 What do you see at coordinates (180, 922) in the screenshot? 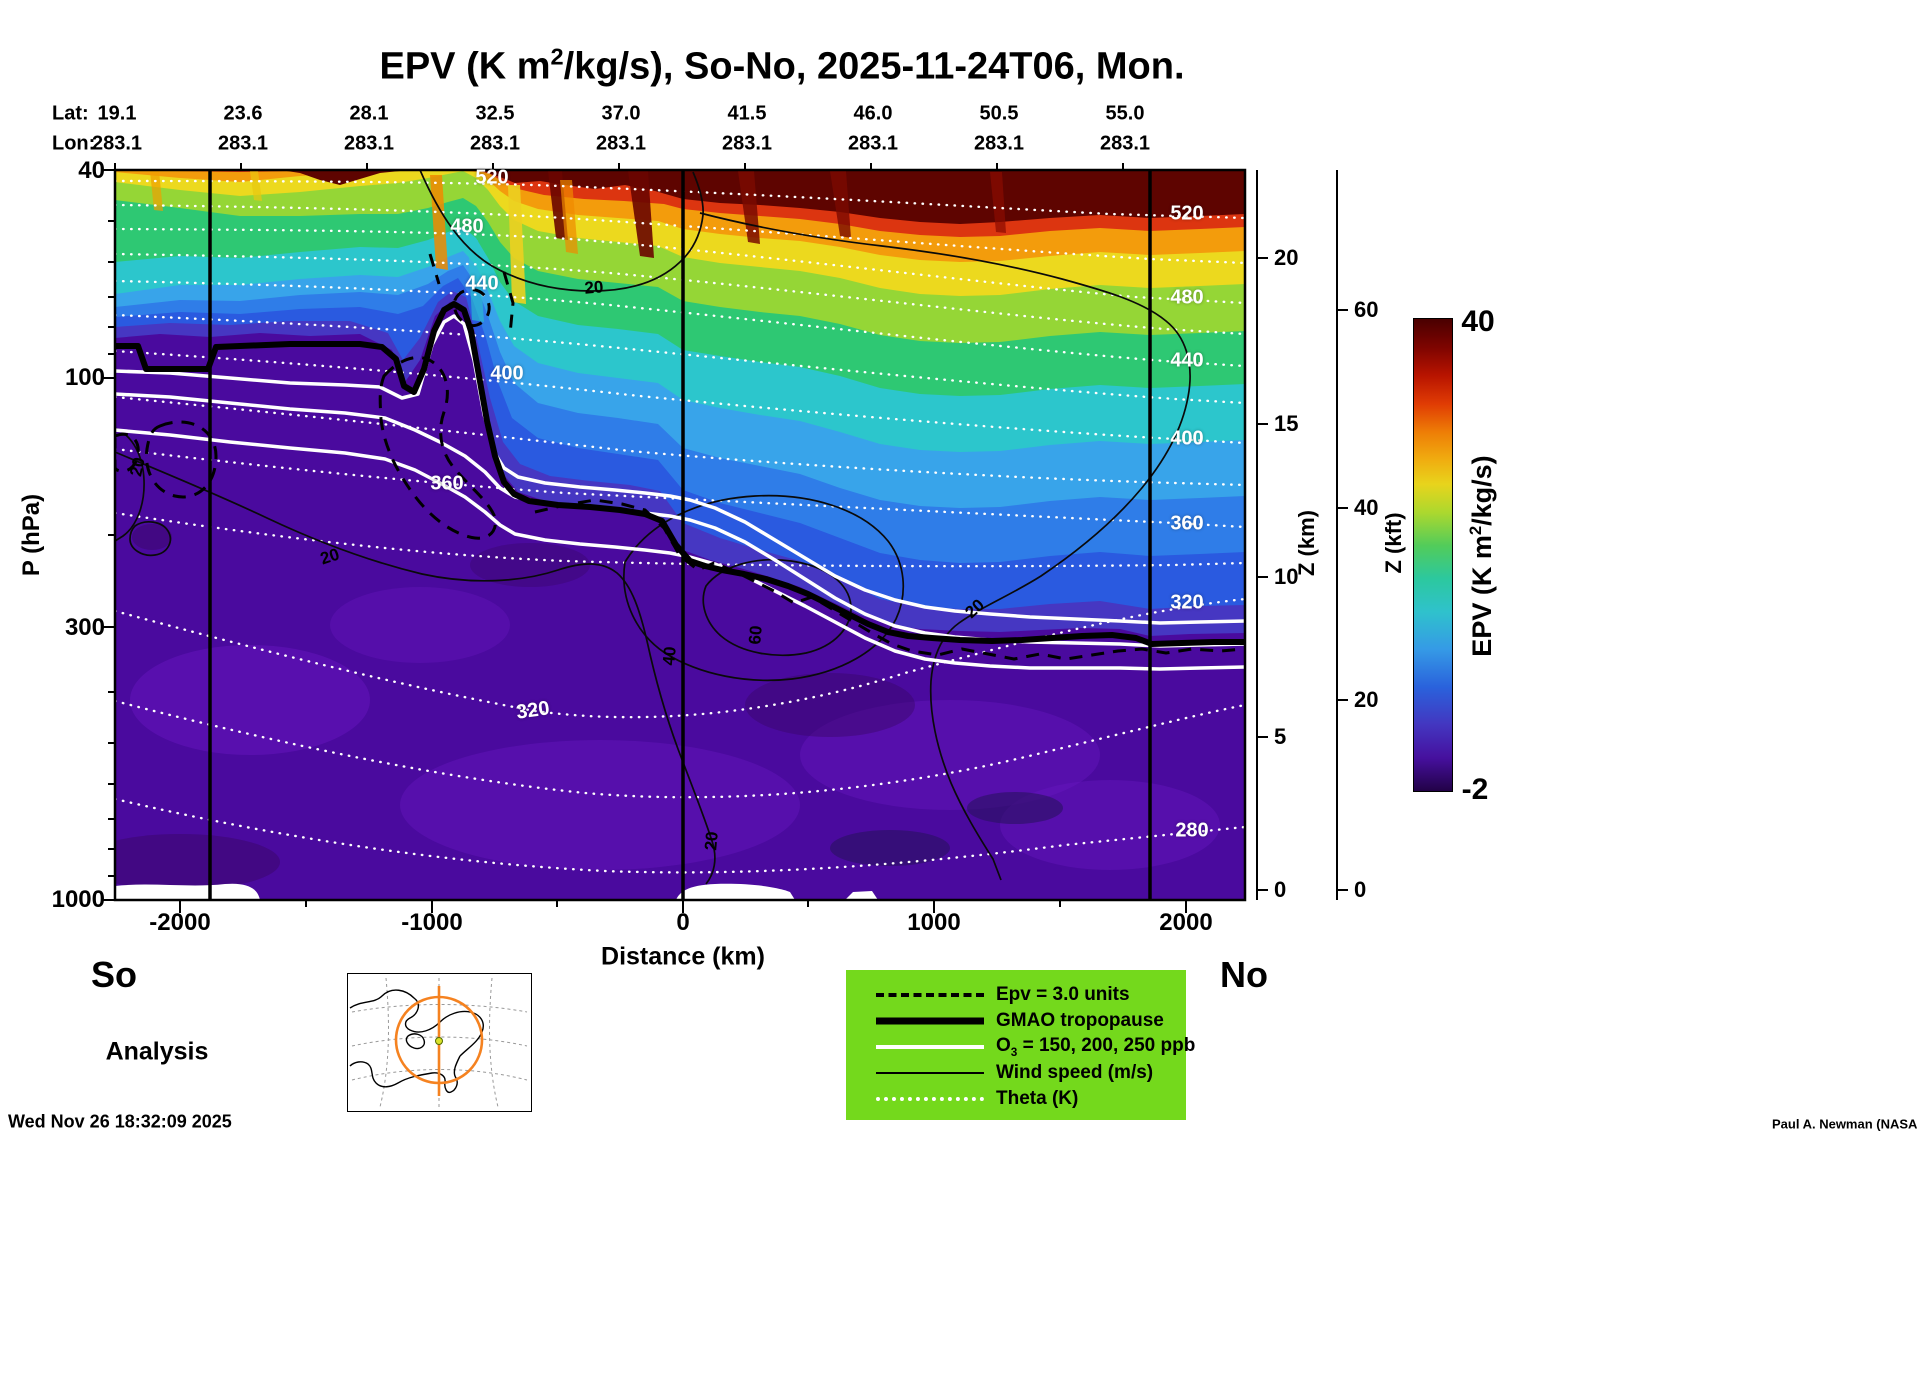
I see `x-tick-m2000: -2000` at bounding box center [180, 922].